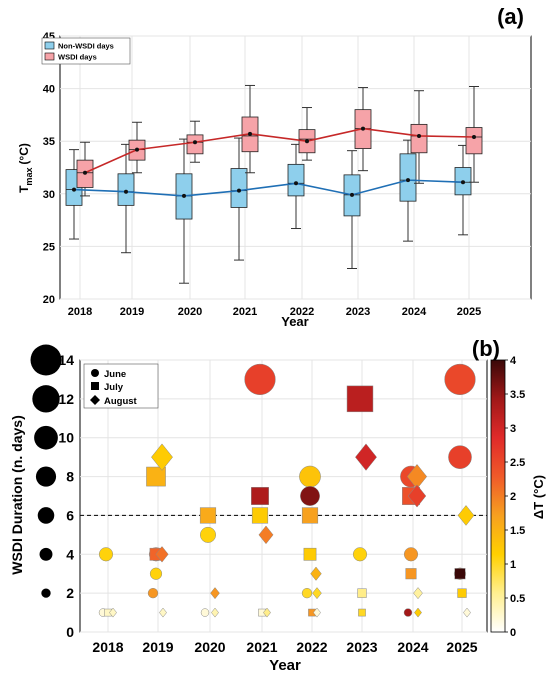 The height and width of the screenshot is (679, 550). Describe the element at coordinates (70, 593) in the screenshot. I see `panel-b-y-tick-label: 2` at that location.